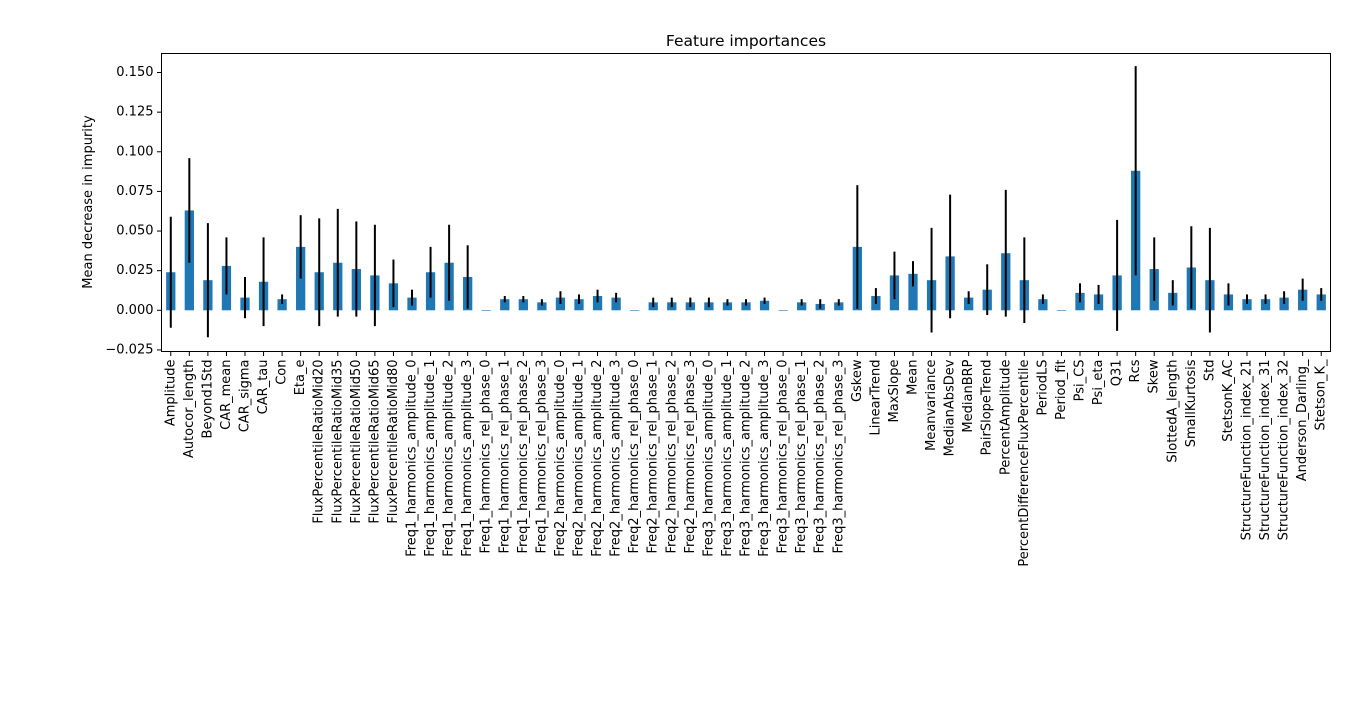  What do you see at coordinates (616, 458) in the screenshot?
I see `x-tick-label: Freq2_harmonics_amplitude_3` at bounding box center [616, 458].